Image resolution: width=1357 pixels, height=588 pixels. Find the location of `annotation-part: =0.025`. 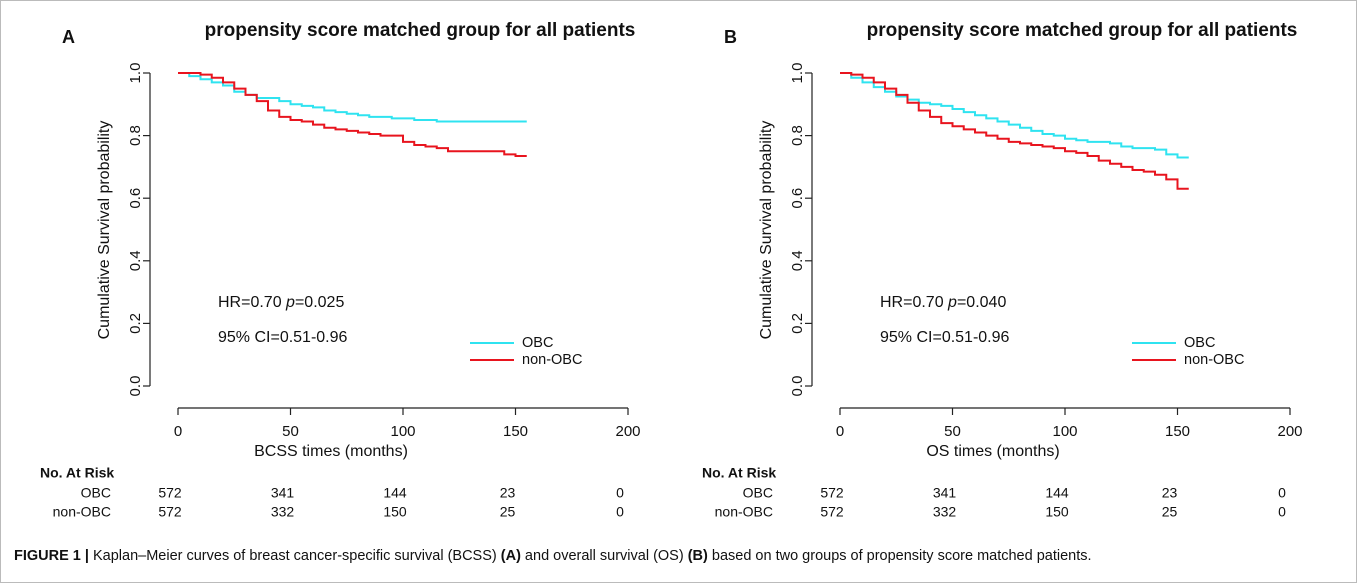

annotation-part: =0.025 is located at coordinates (319, 302).